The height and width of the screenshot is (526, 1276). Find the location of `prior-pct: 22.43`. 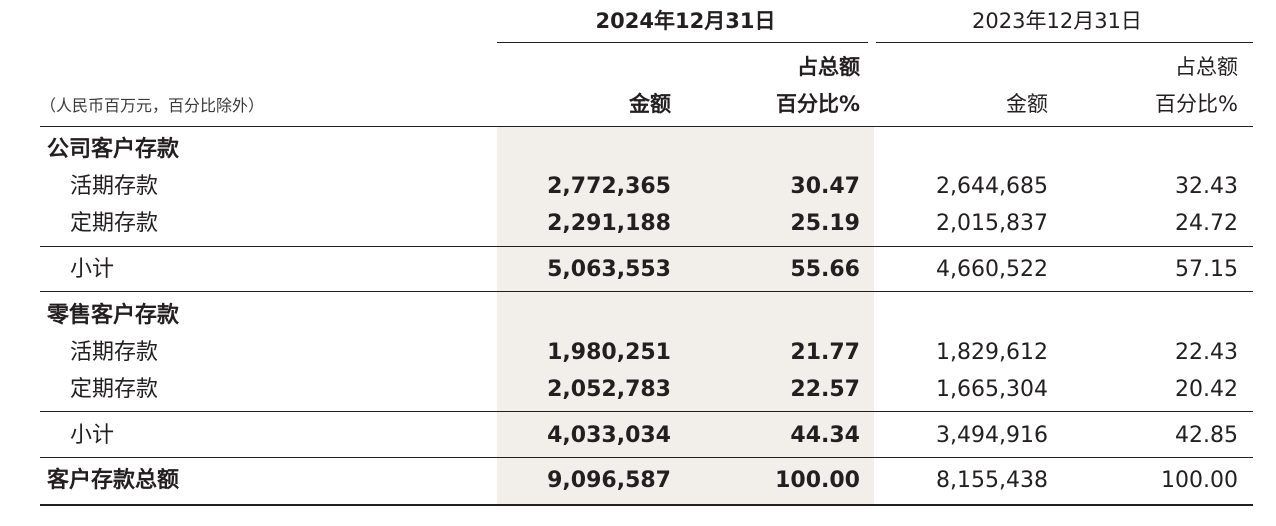

prior-pct: 22.43 is located at coordinates (1206, 352).